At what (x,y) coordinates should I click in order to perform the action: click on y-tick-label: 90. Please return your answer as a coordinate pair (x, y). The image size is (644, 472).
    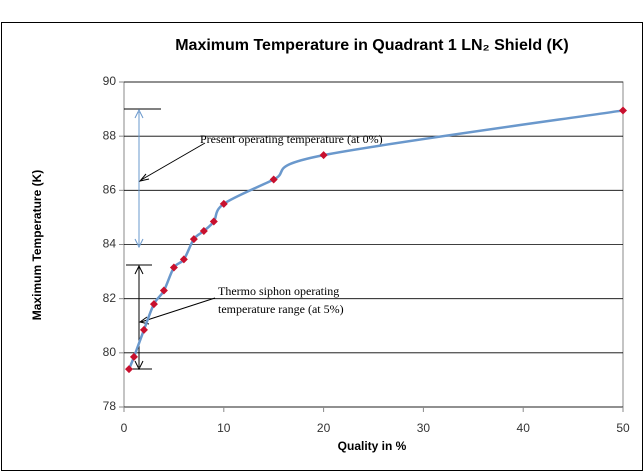
    Looking at the image, I should click on (110, 81).